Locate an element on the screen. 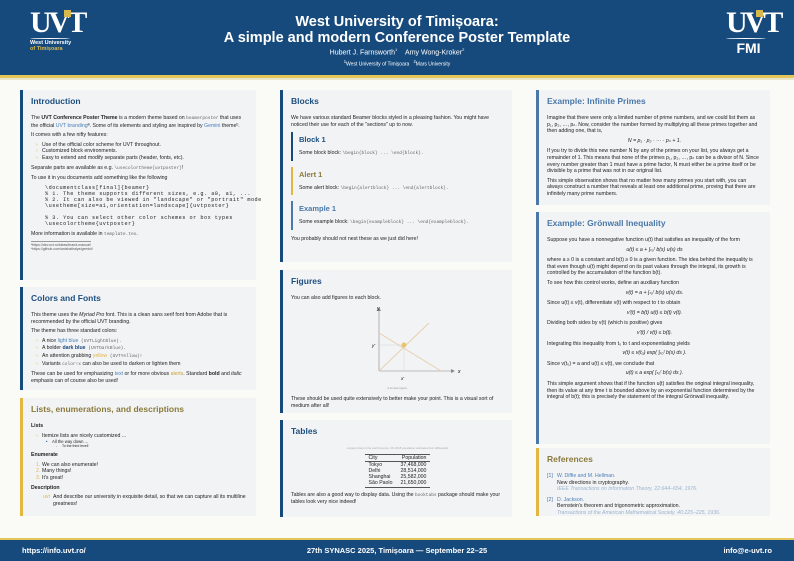 The width and height of the screenshot is (794, 561). block-title: Figures is located at coordinates (306, 281).